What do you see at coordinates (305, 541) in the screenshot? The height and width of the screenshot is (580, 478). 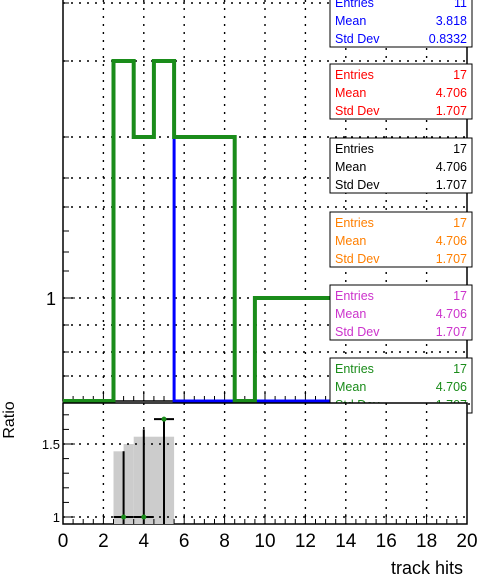 I see `ratio-xtick-label: 12` at bounding box center [305, 541].